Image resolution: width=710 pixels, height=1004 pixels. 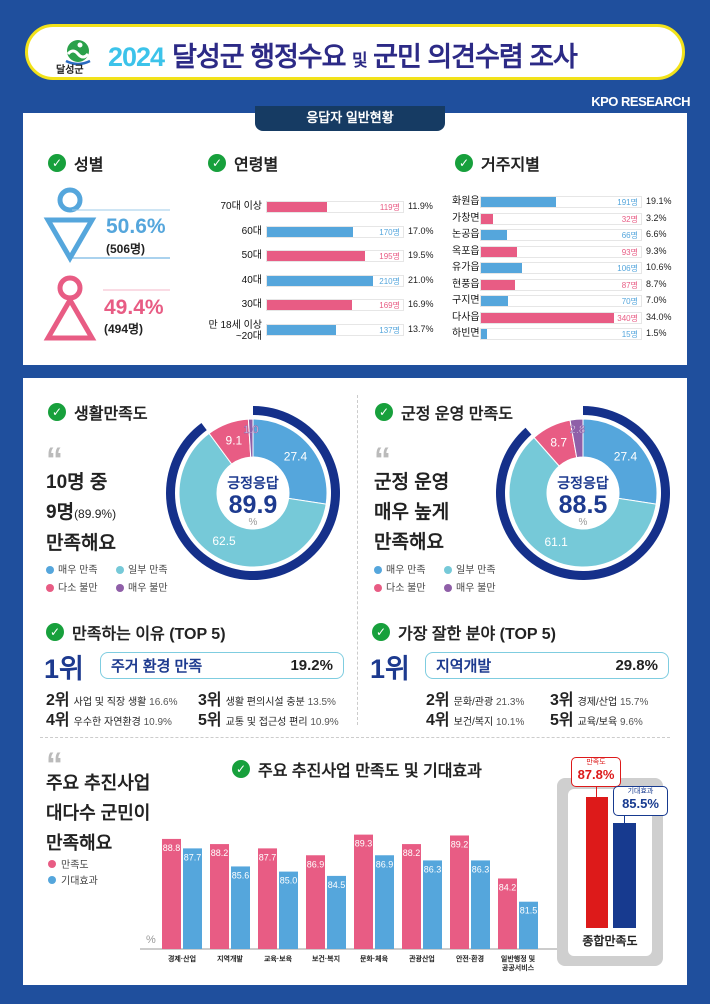 I want to click on total-expectation-bar, so click(x=624, y=875).